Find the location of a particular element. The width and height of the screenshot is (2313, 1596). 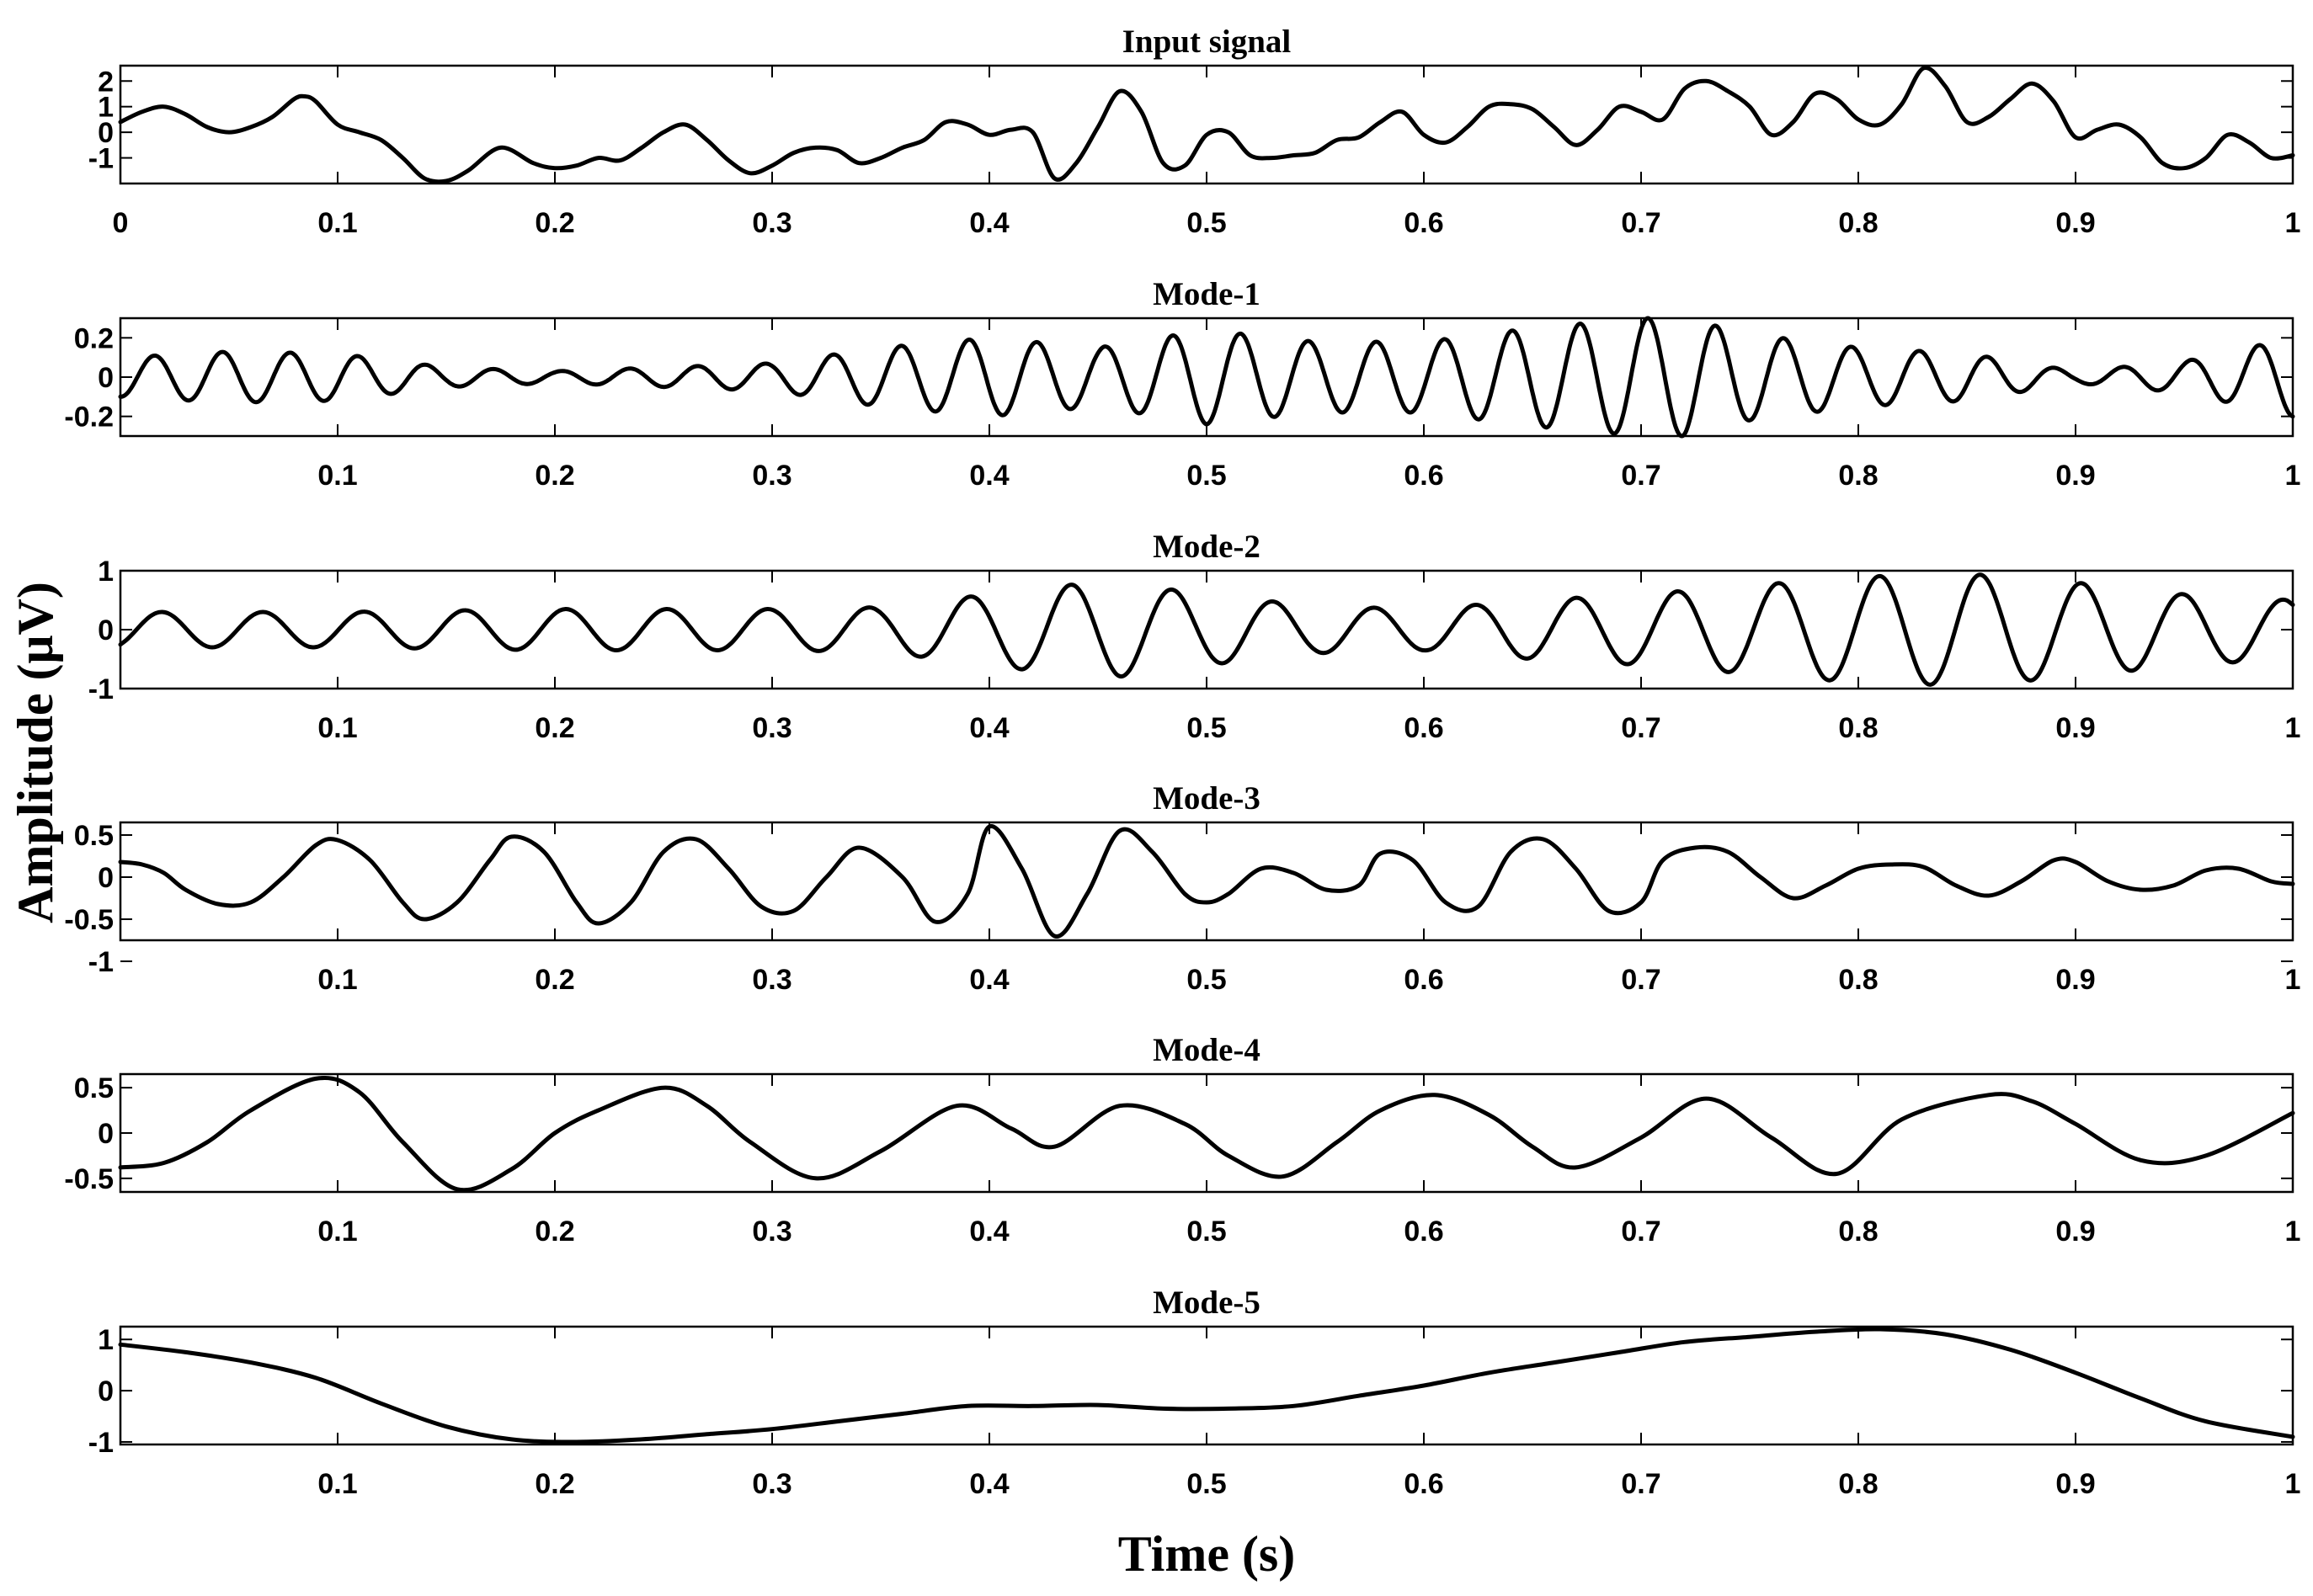

subplot-title: Mode-1 is located at coordinates (1206, 294).